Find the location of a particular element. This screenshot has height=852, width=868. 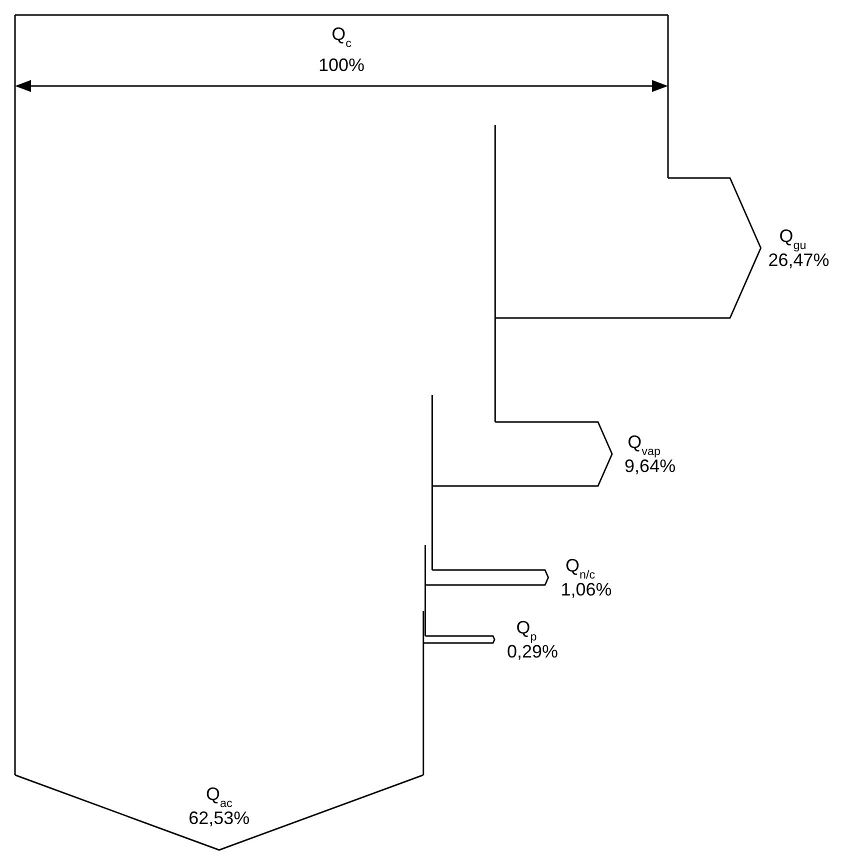

data-label: 0,29% is located at coordinates (532, 652).